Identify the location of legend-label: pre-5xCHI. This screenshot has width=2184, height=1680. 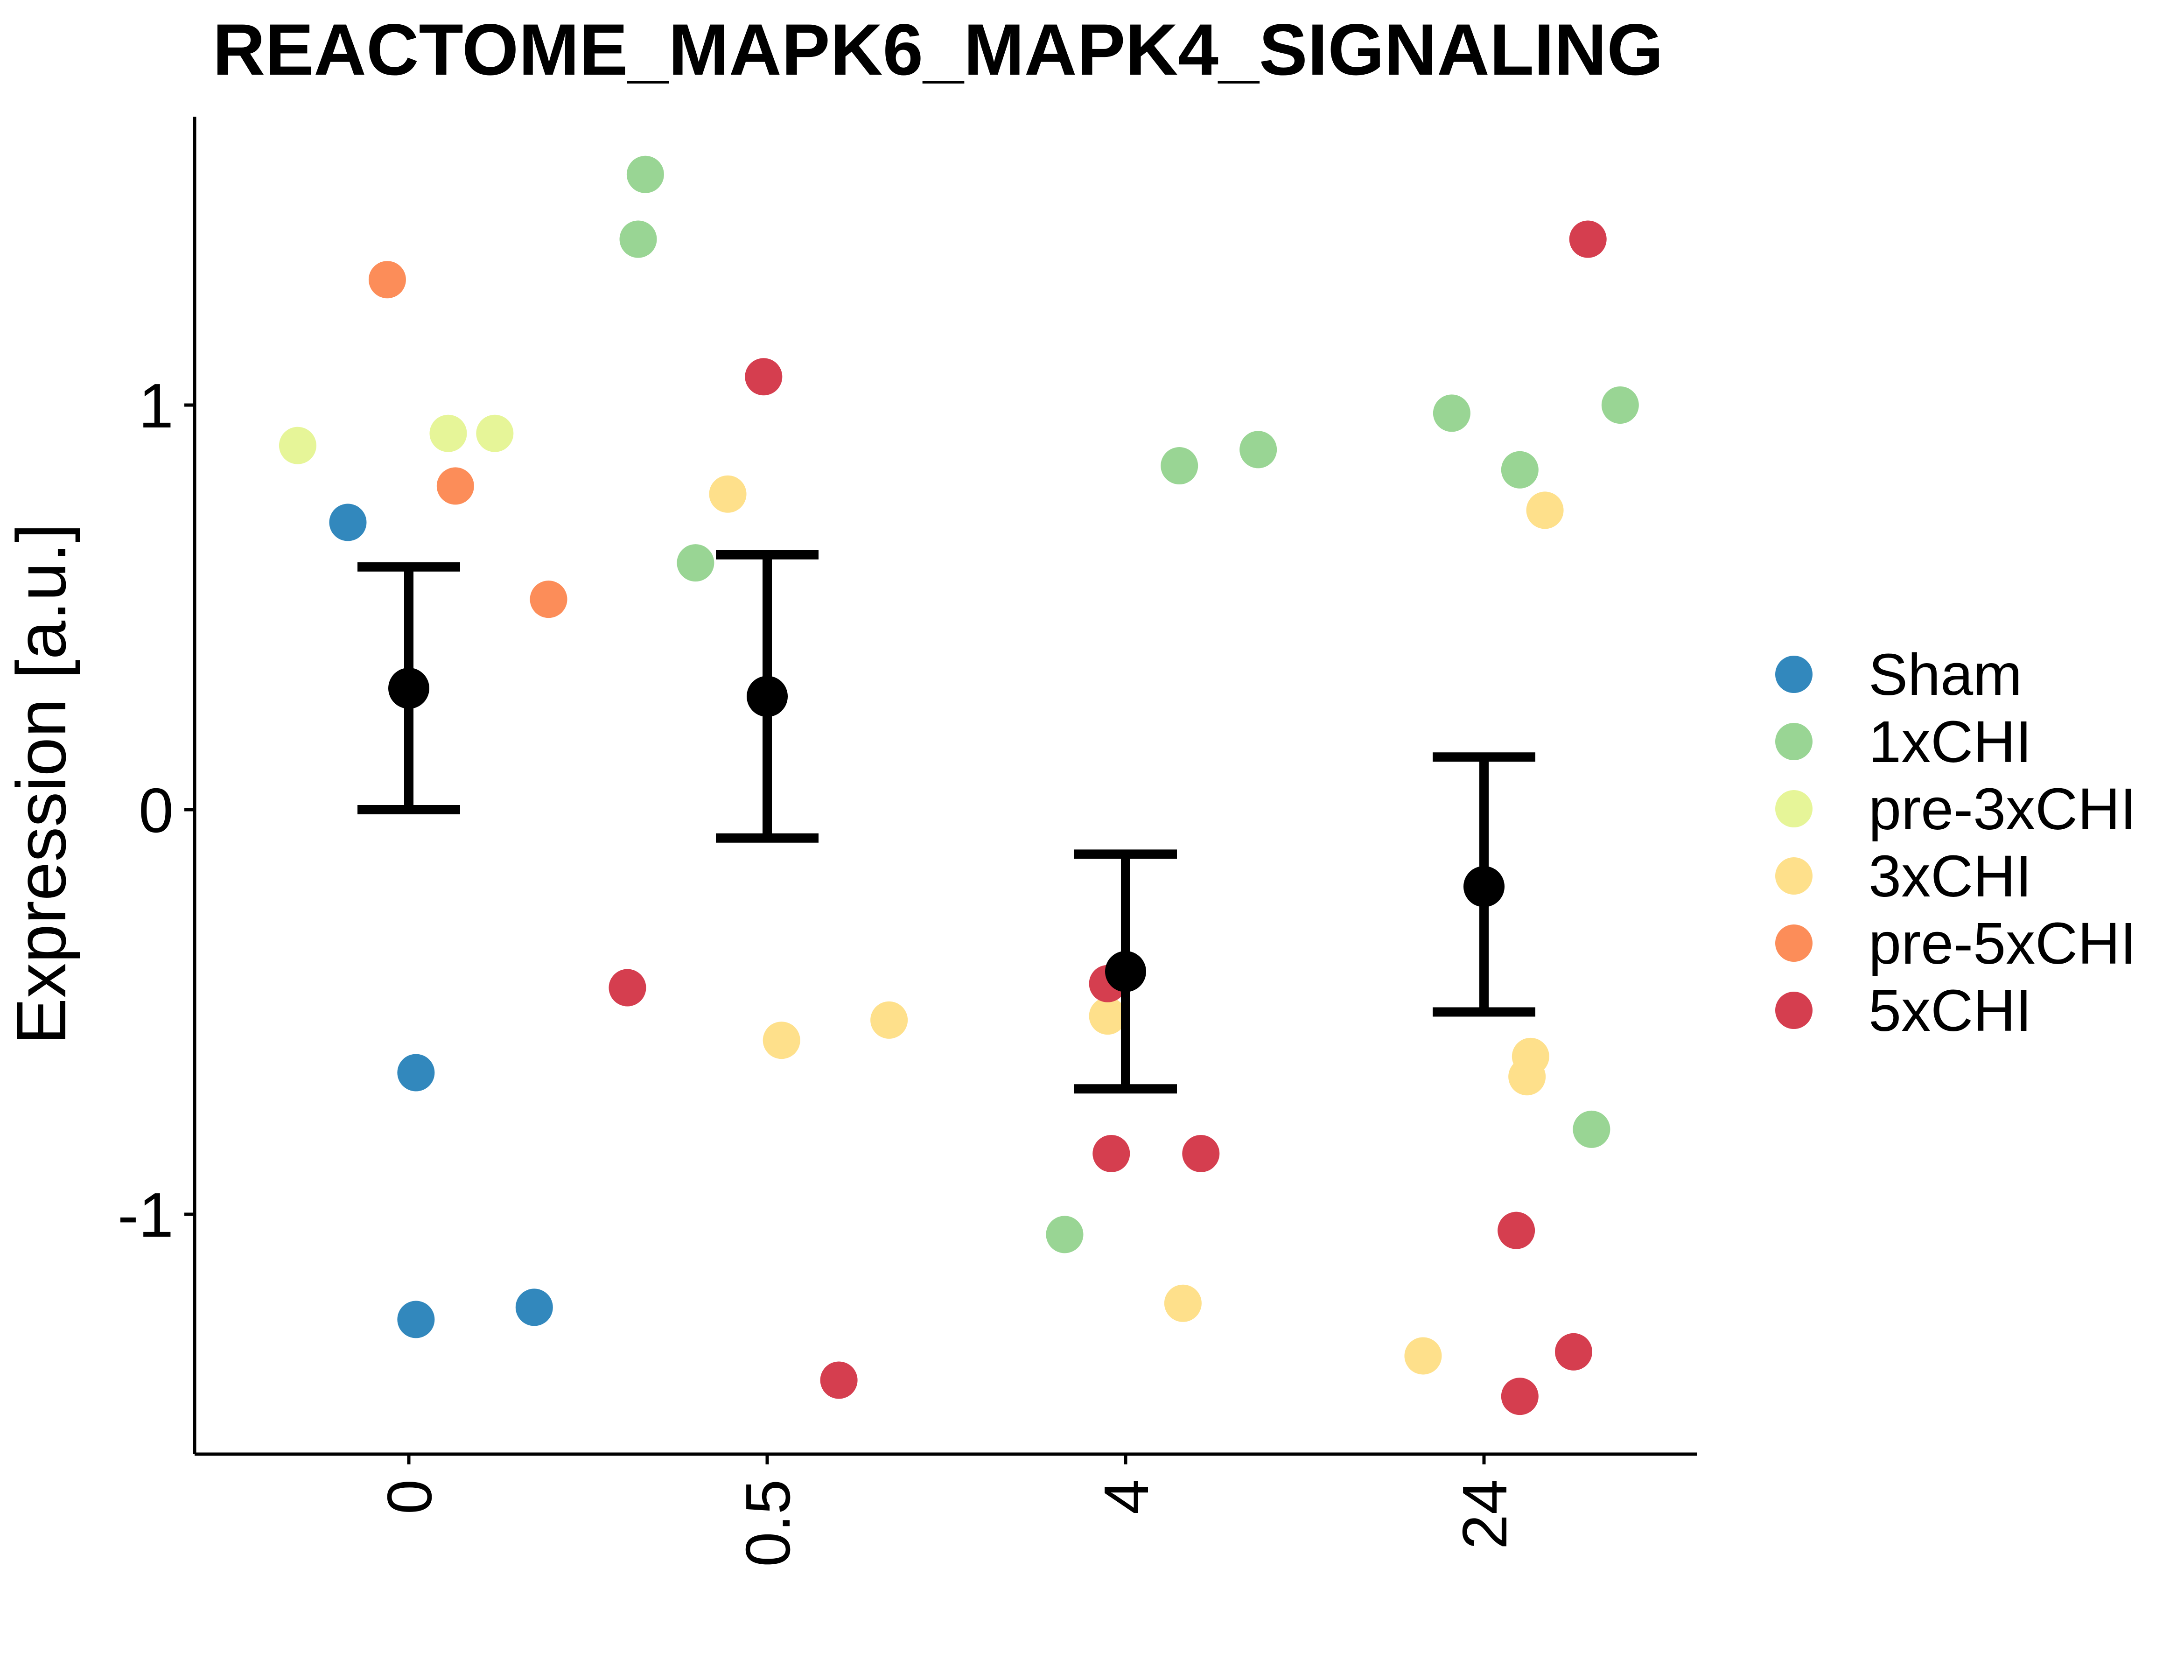
(2002, 943).